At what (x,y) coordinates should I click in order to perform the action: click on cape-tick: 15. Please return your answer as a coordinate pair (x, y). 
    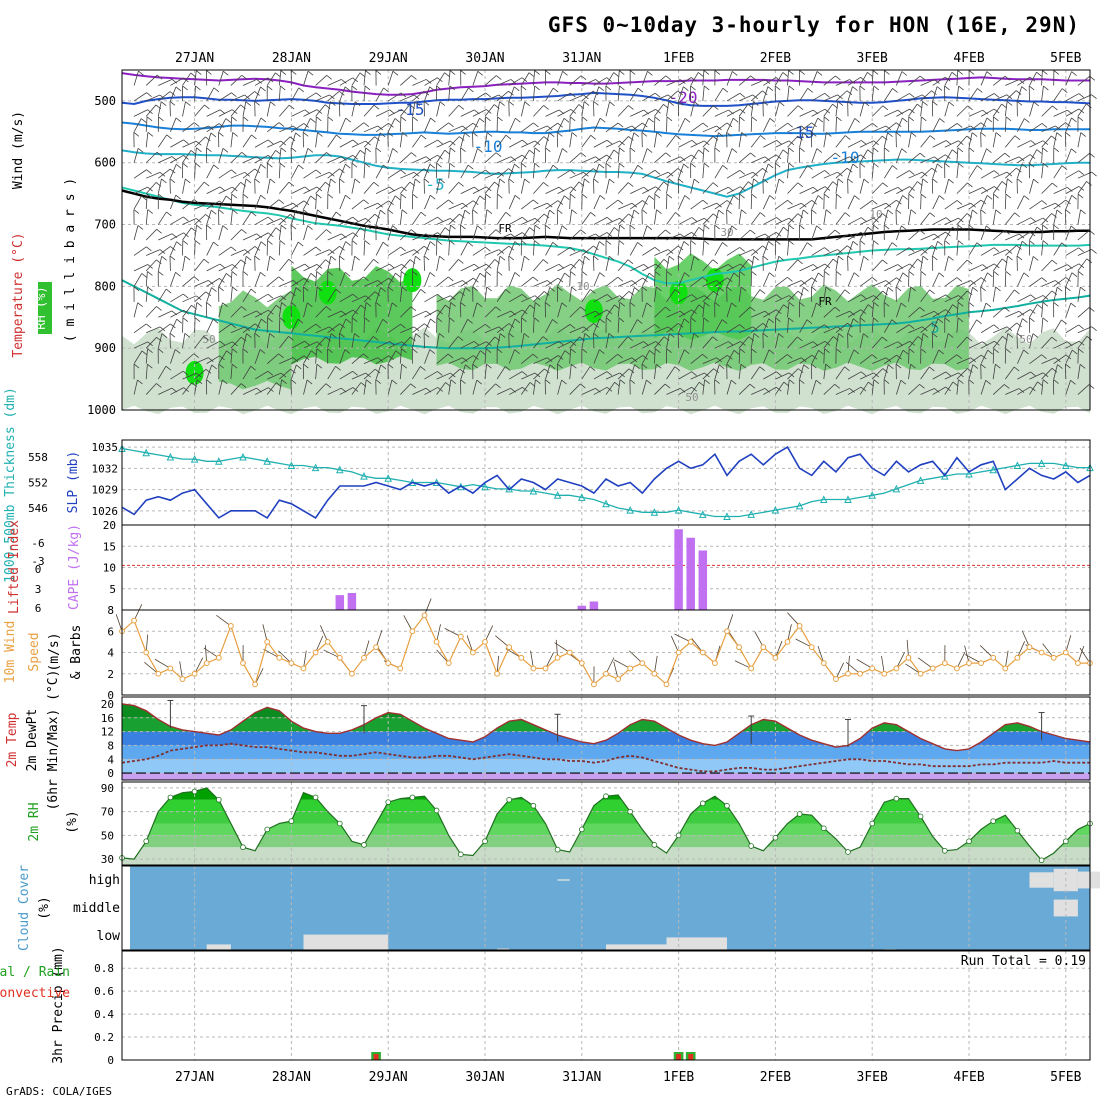
    Looking at the image, I should click on (109, 546).